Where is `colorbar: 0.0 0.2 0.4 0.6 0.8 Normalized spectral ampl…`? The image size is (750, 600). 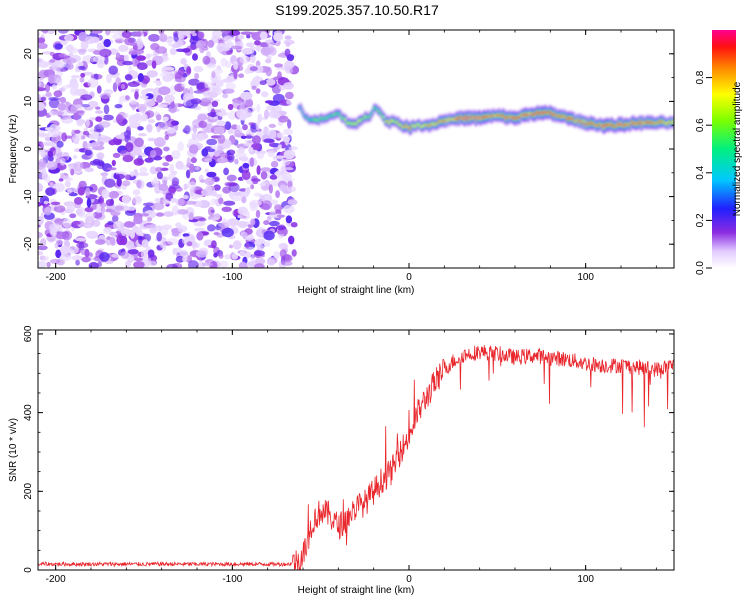
colorbar: 0.0 0.2 0.4 0.6 0.8 Normalized spectral ampl… is located at coordinates (719, 152).